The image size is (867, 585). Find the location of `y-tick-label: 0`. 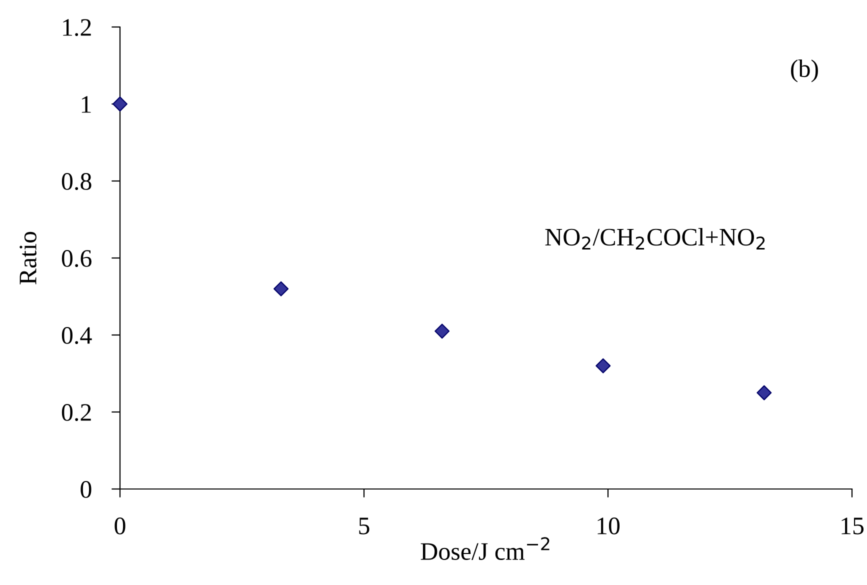

y-tick-label: 0 is located at coordinates (86, 489).